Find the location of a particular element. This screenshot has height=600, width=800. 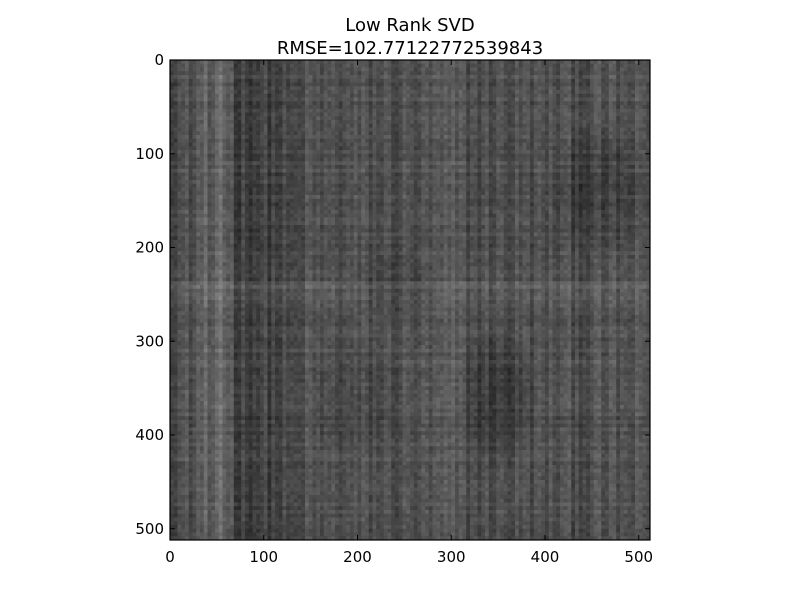

y-tick-label: 200 is located at coordinates (149, 248).